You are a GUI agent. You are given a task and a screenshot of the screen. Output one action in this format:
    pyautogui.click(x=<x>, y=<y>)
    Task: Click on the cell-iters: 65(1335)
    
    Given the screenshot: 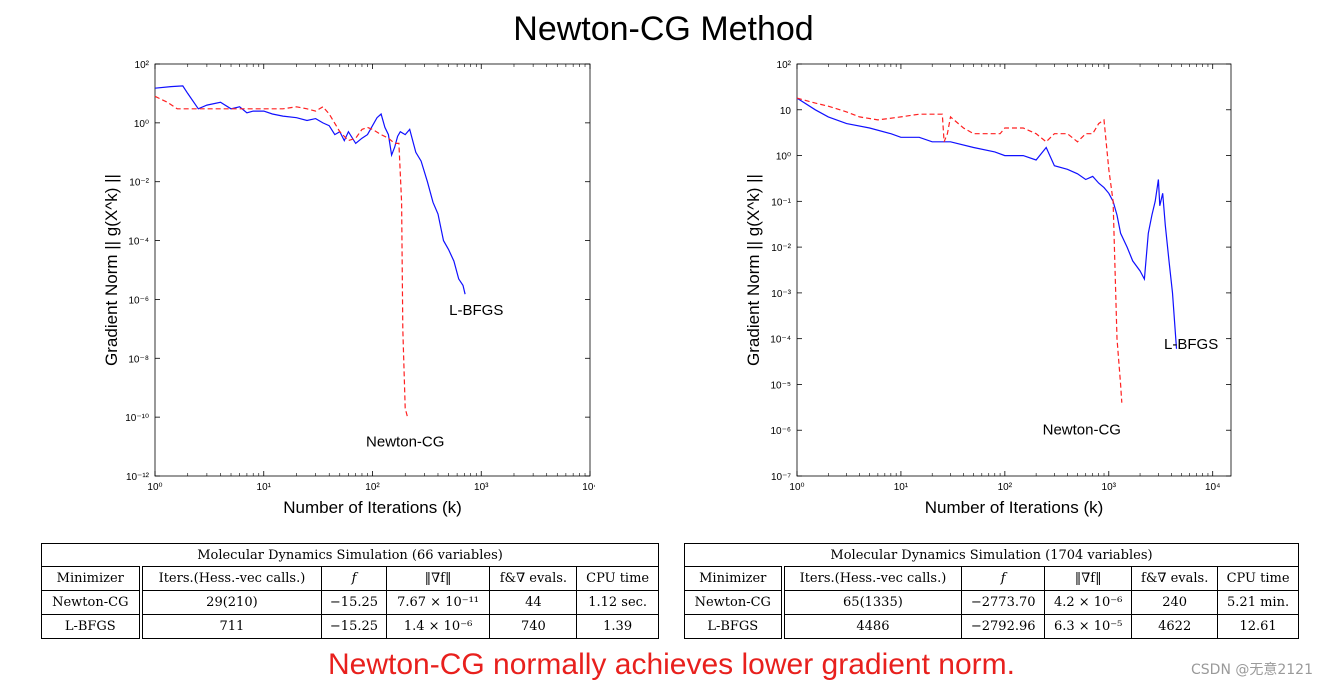 What is the action you would take?
    pyautogui.click(x=872, y=602)
    